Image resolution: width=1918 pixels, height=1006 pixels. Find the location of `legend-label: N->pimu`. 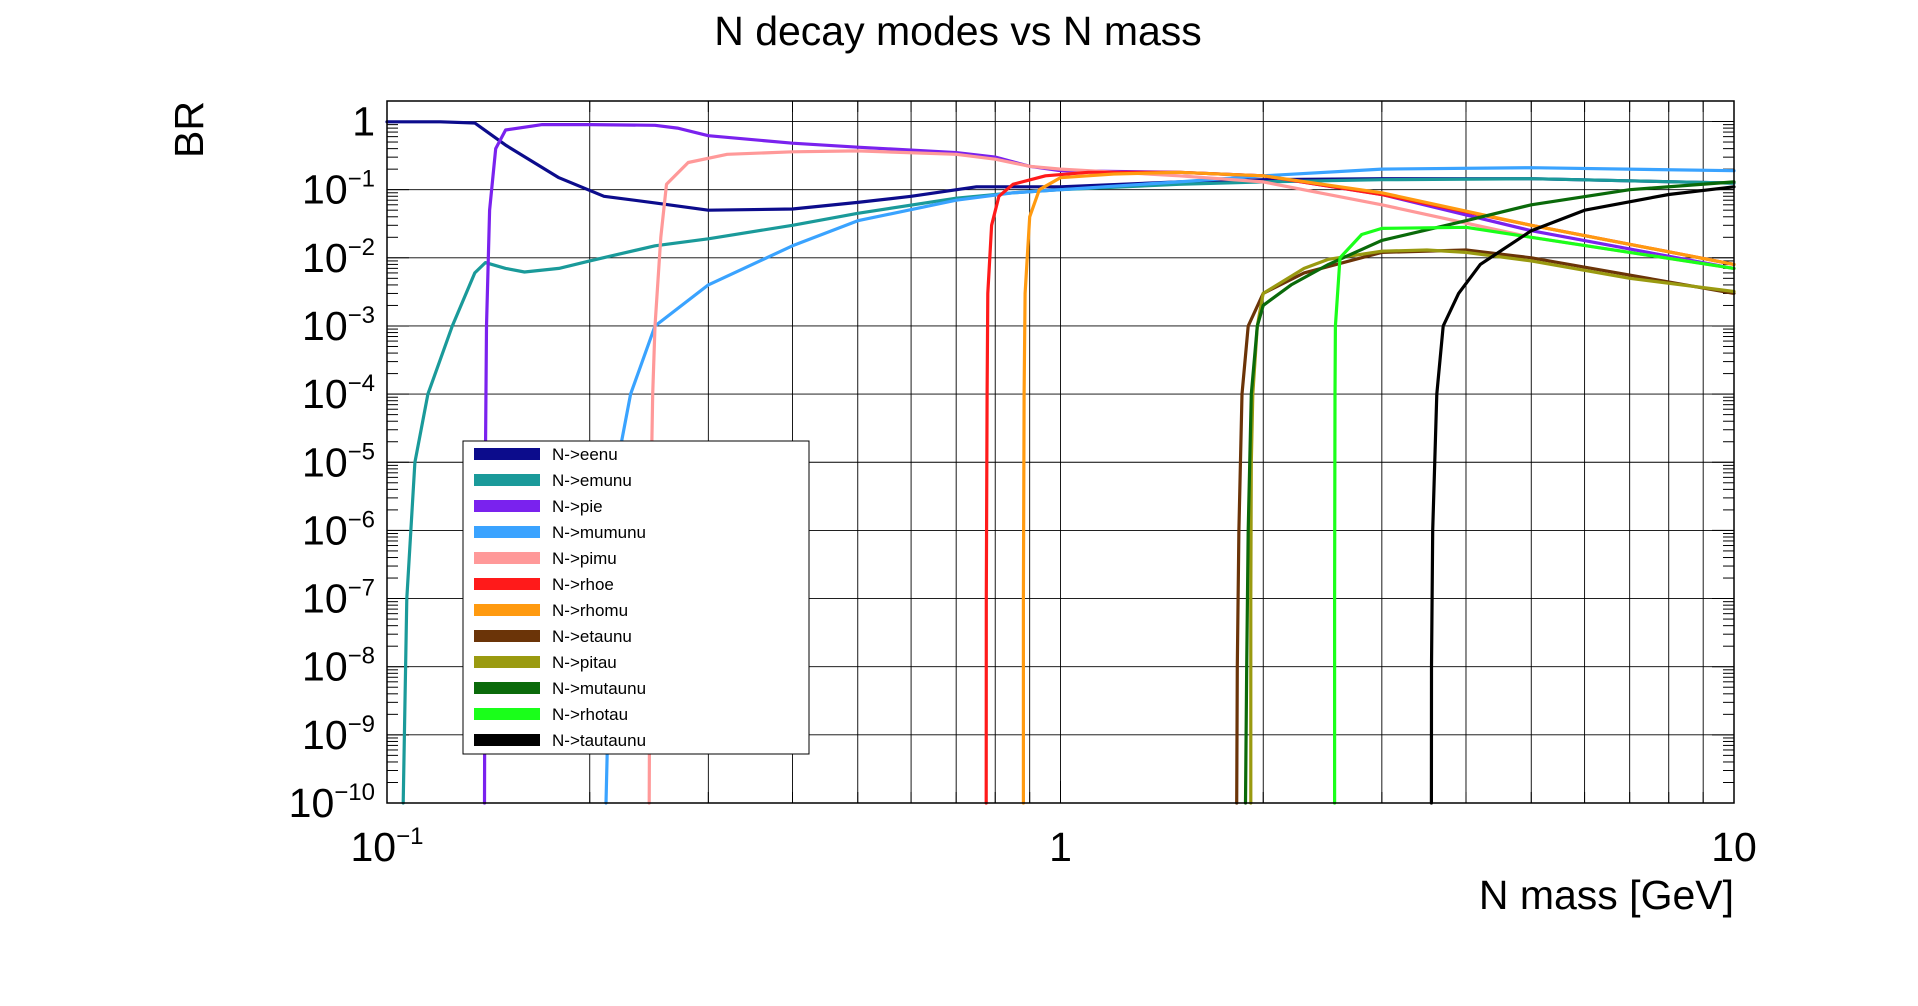

legend-label: N->pimu is located at coordinates (584, 558).